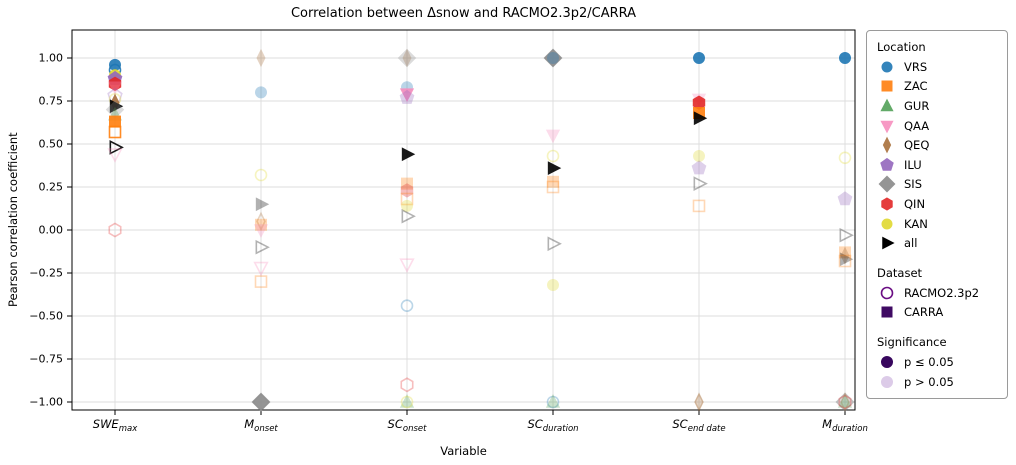 This screenshot has width=1016, height=465. I want to click on legend-item-VRS-label: VRS, so click(916, 66).